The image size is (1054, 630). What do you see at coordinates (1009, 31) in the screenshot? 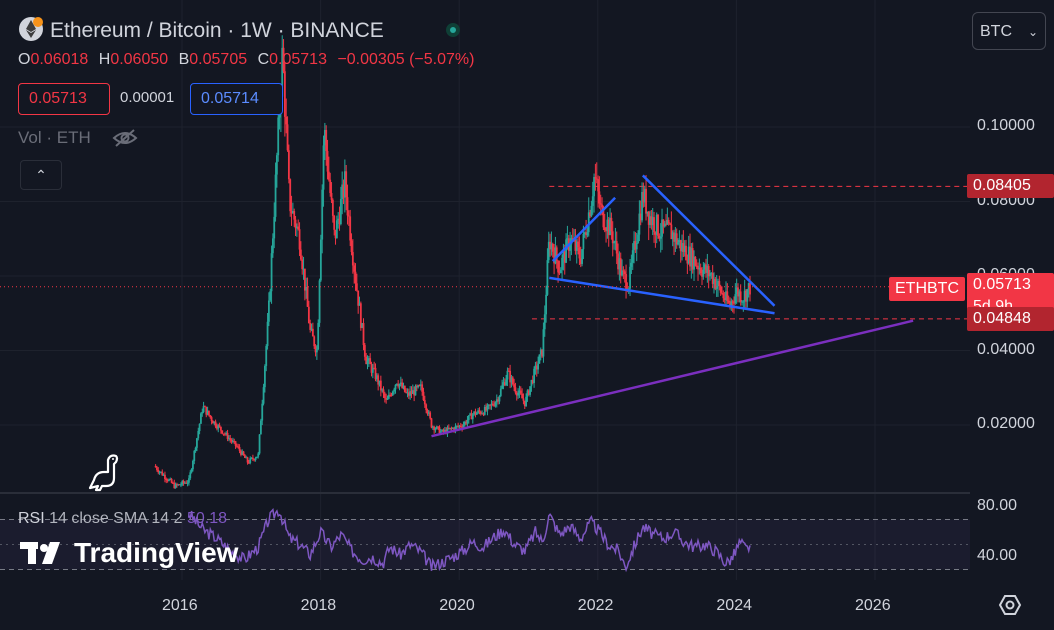
I see `currency-select: BTC ⌄` at bounding box center [1009, 31].